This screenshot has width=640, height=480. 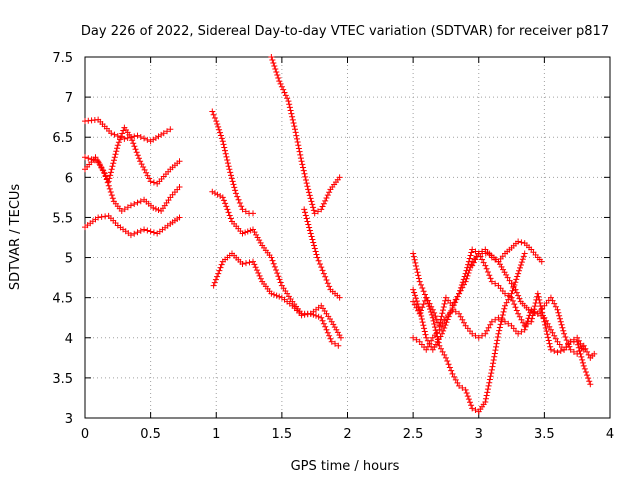 What do you see at coordinates (347, 434) in the screenshot?
I see `x-tick-labels: 0 0.5 1 1.5 2 2.5 3 3.5 4` at bounding box center [347, 434].